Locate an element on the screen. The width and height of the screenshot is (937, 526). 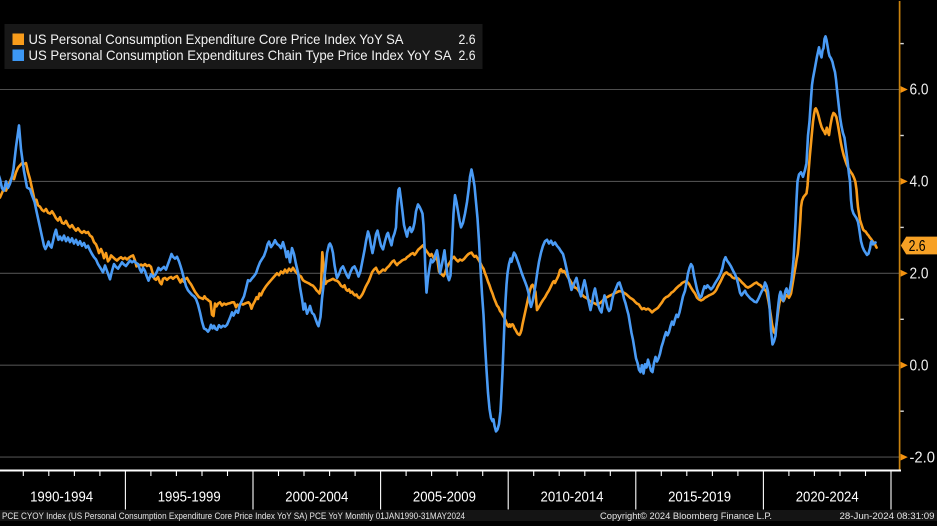
svg-text: 28-Jun-2024 08:31:09 is located at coordinates (887, 516).